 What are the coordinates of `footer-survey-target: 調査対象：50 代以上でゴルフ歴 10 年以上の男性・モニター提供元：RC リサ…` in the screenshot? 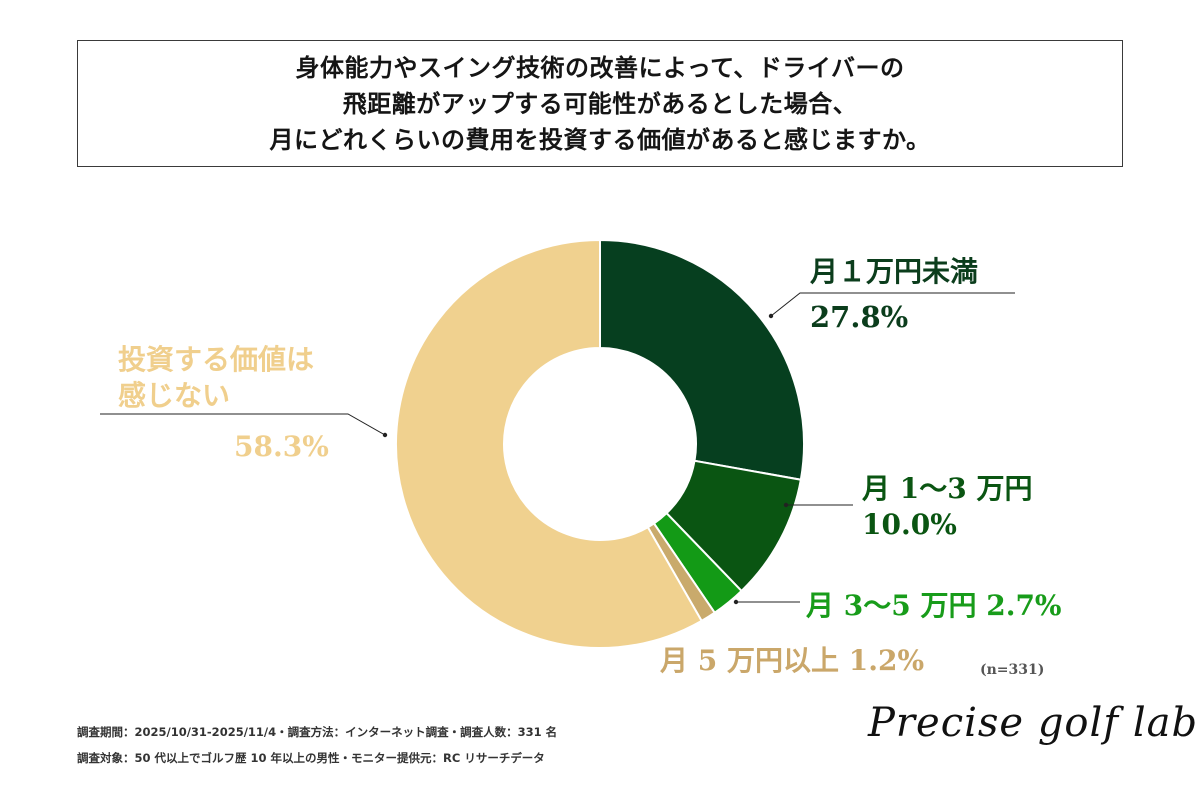 It's located at (311, 758).